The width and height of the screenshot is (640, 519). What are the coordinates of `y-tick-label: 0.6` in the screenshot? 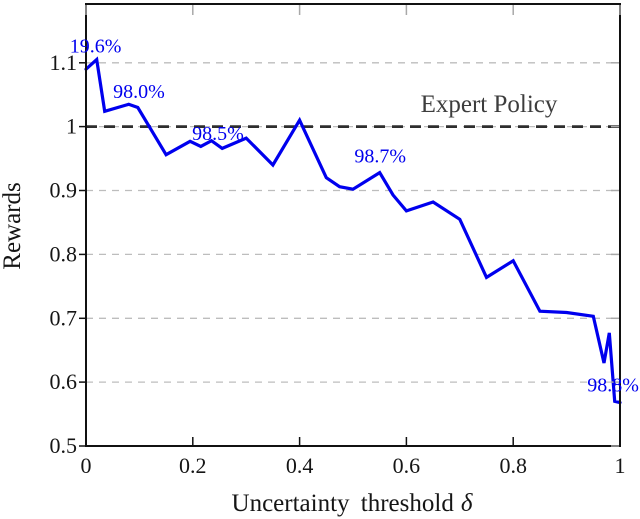 It's located at (64, 381).